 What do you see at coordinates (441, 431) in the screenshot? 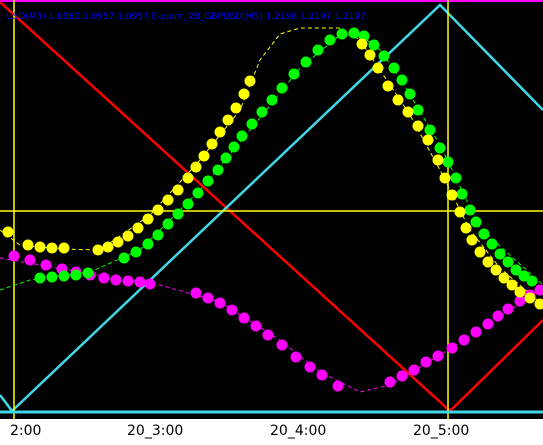
I see `x-tick-label: 20_5:00` at bounding box center [441, 431].